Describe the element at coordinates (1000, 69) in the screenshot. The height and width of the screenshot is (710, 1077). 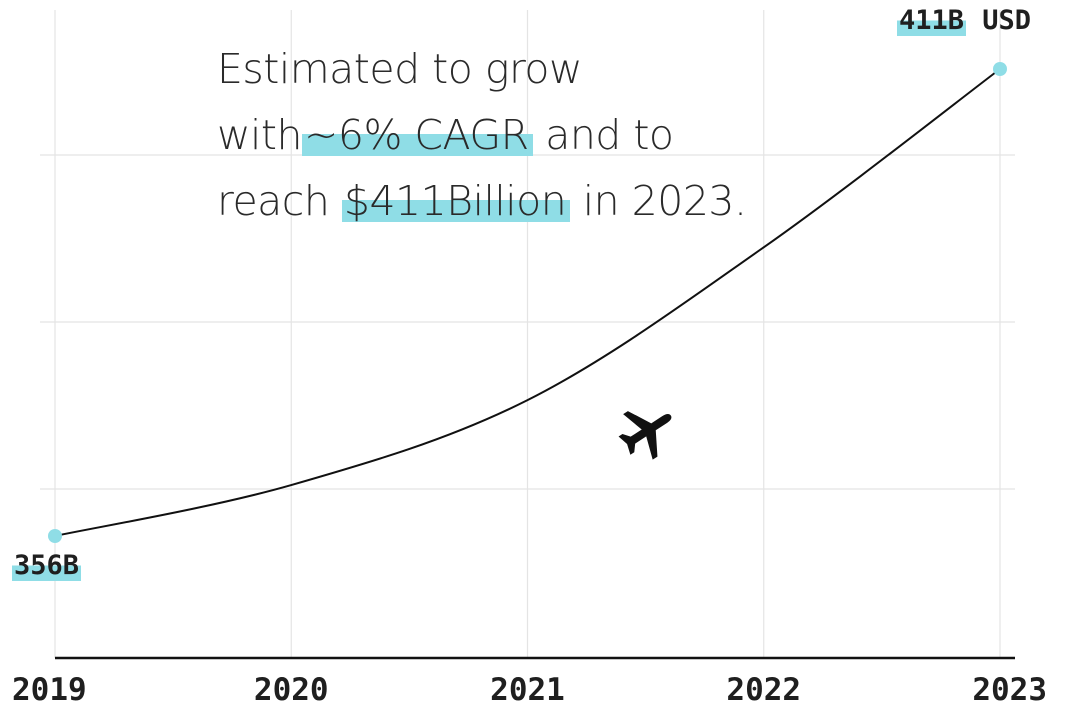
I see `end-point-marker` at that location.